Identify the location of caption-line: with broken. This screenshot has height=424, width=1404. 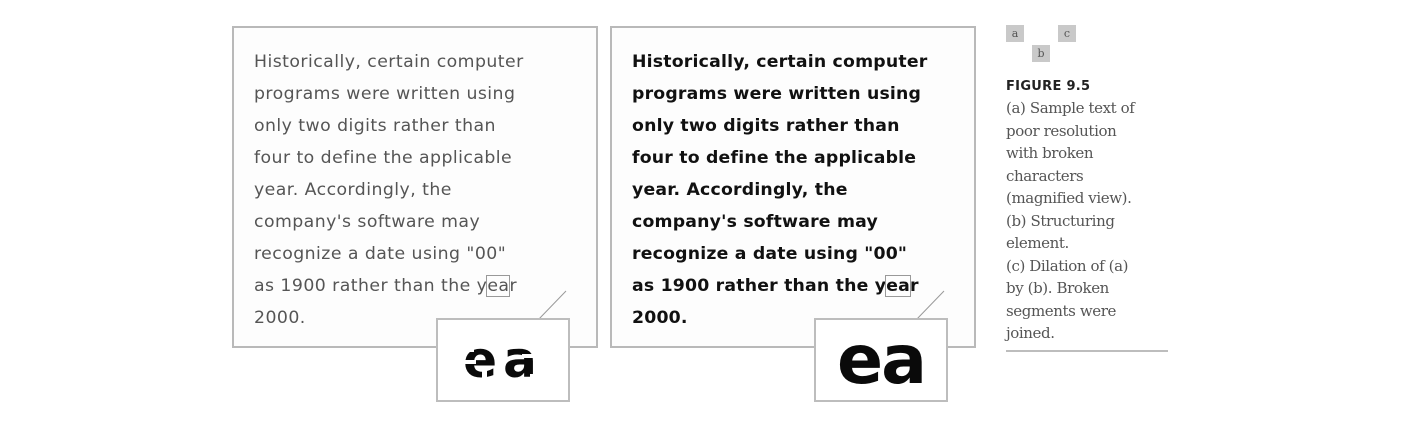
(1050, 153).